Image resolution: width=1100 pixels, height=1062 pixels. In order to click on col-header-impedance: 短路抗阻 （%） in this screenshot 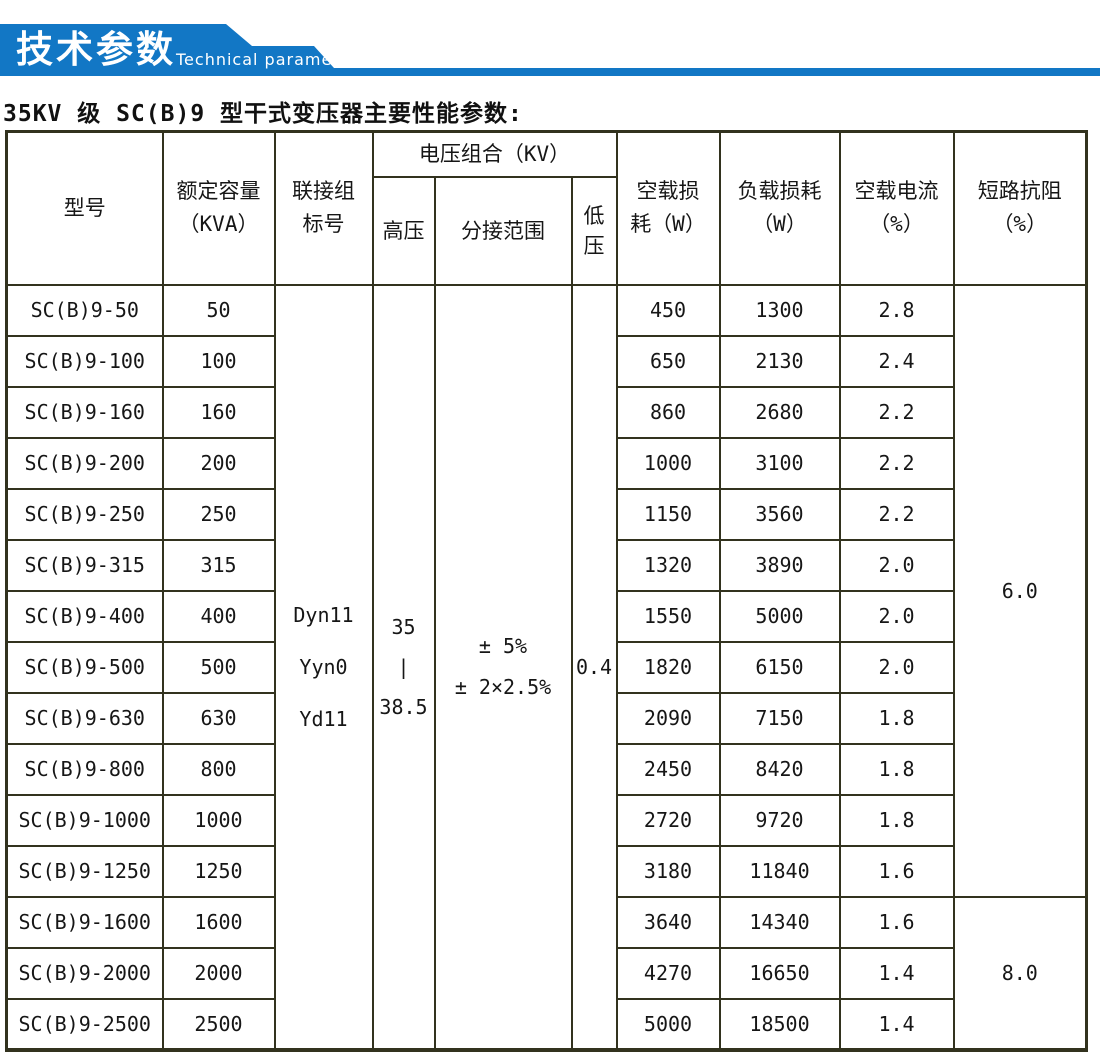, I will do `click(1020, 208)`.